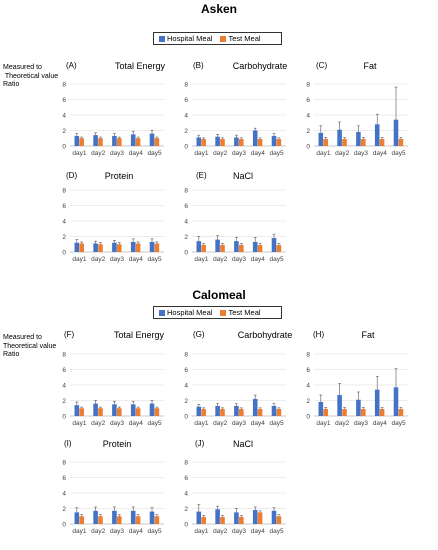  Describe the element at coordinates (357, 389) in the screenshot. I see `chart-fat-calomeal: 0 2 4 6 8 day1 day2 day3 day4 day5` at that location.